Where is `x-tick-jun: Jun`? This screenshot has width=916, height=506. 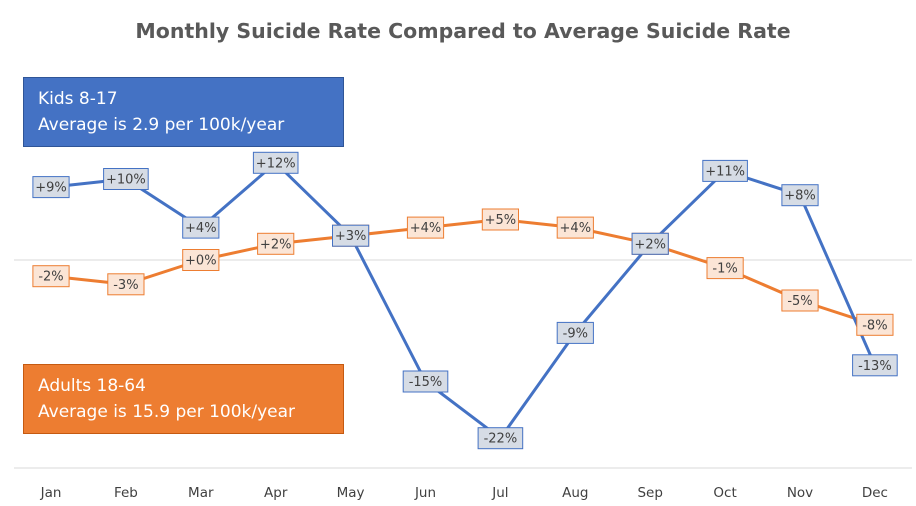
x-tick-jun: Jun is located at coordinates (425, 493).